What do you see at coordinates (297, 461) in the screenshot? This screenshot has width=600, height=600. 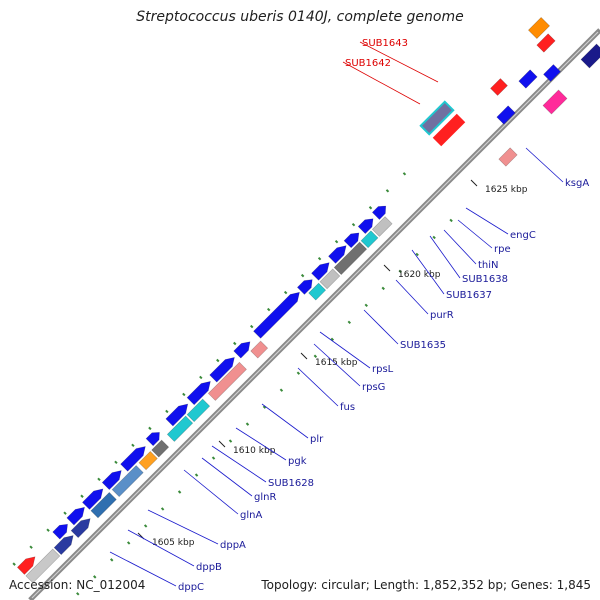 I see `gene-label: pgk` at bounding box center [297, 461].